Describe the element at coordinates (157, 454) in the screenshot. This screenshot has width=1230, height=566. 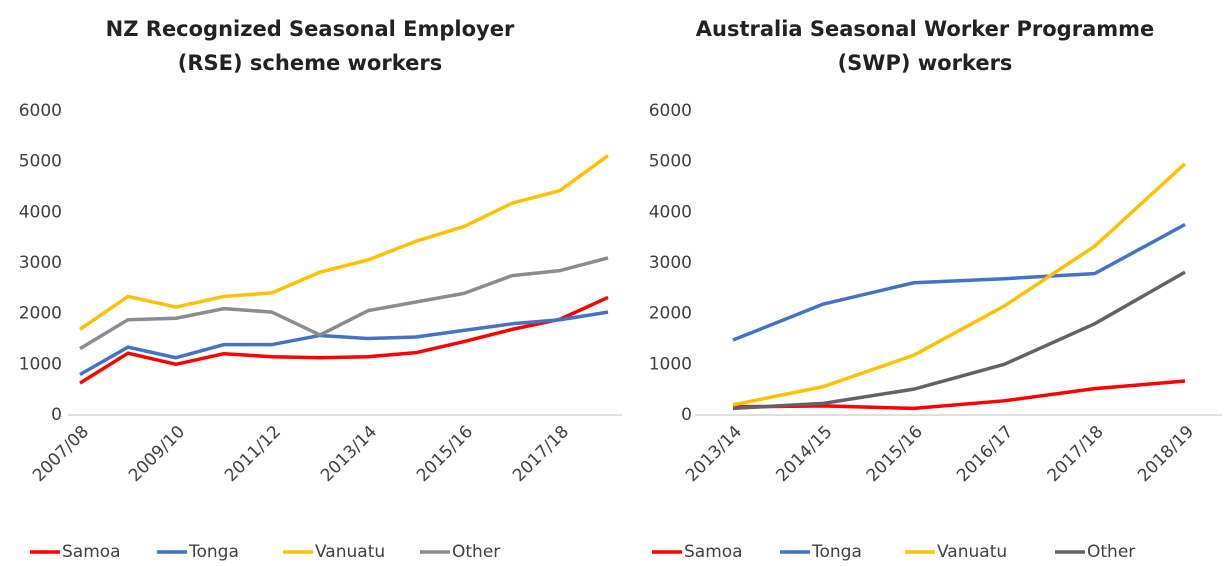
I see `x-tick-label: 2009/10` at that location.